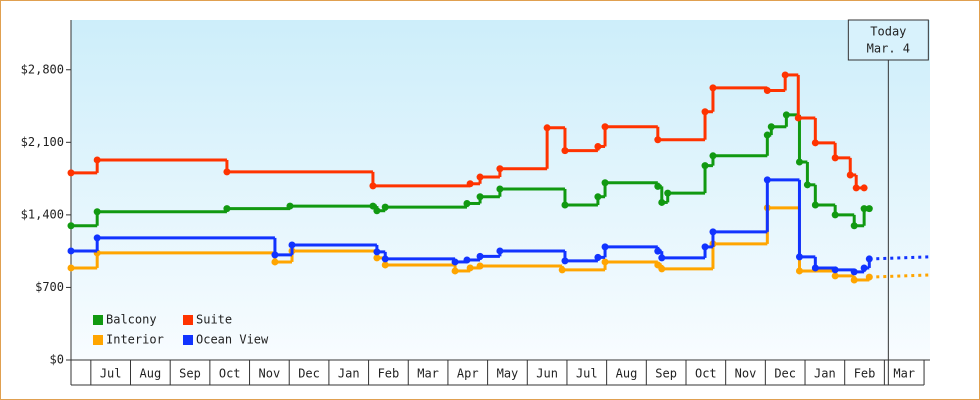  Describe the element at coordinates (57, 360) in the screenshot. I see `y-tick-label: $0` at that location.